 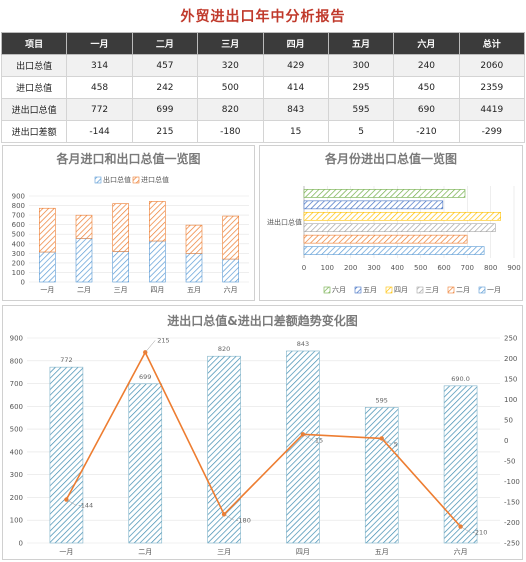 What do you see at coordinates (165, 109) in the screenshot?
I see `table-cell: 699` at bounding box center [165, 109].